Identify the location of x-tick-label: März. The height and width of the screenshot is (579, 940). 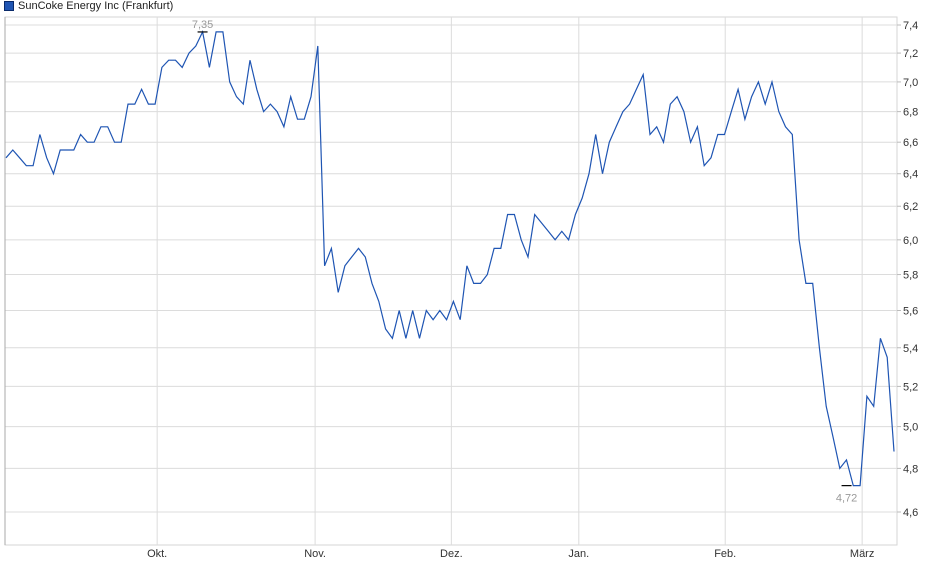
(862, 554).